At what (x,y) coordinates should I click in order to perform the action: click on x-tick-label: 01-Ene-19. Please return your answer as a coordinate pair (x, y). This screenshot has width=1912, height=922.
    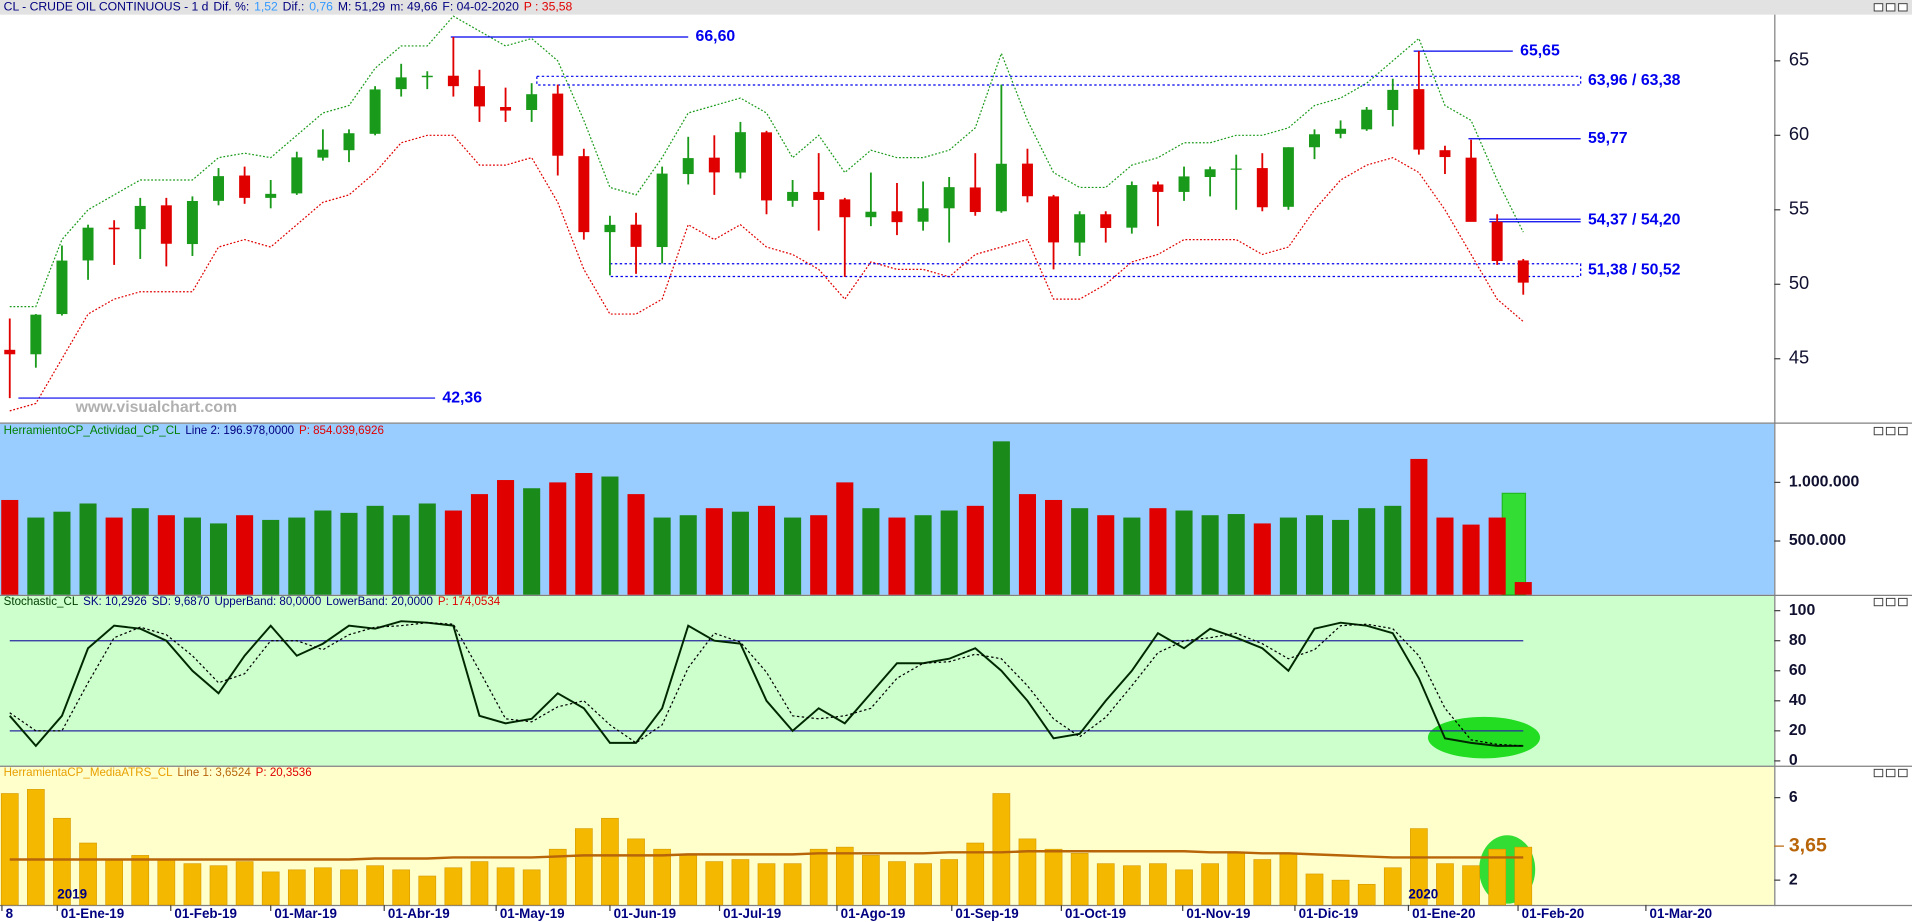
    Looking at the image, I should click on (92, 913).